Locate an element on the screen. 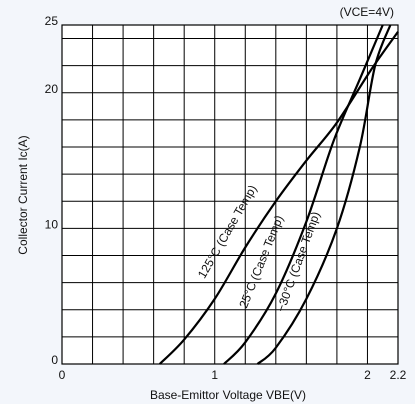  x-tick-label: 1 is located at coordinates (214, 375).